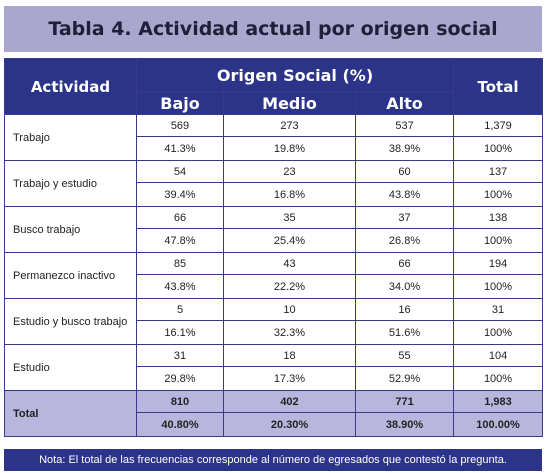 The height and width of the screenshot is (473, 546). Describe the element at coordinates (70, 367) in the screenshot. I see `row-label: Estudio` at that location.